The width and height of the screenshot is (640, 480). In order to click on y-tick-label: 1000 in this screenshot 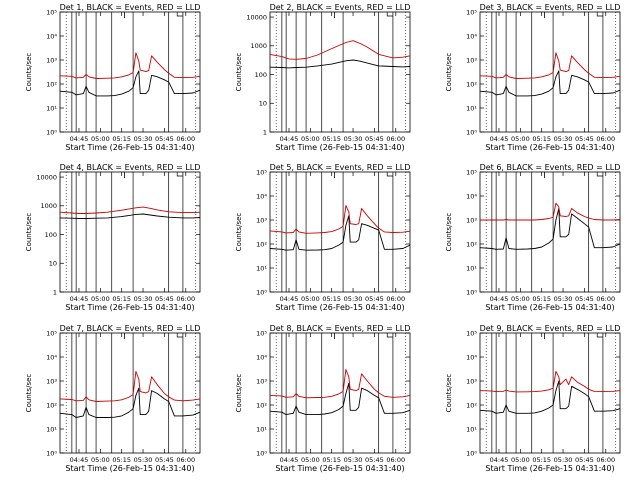, I will do `click(258, 46)`.